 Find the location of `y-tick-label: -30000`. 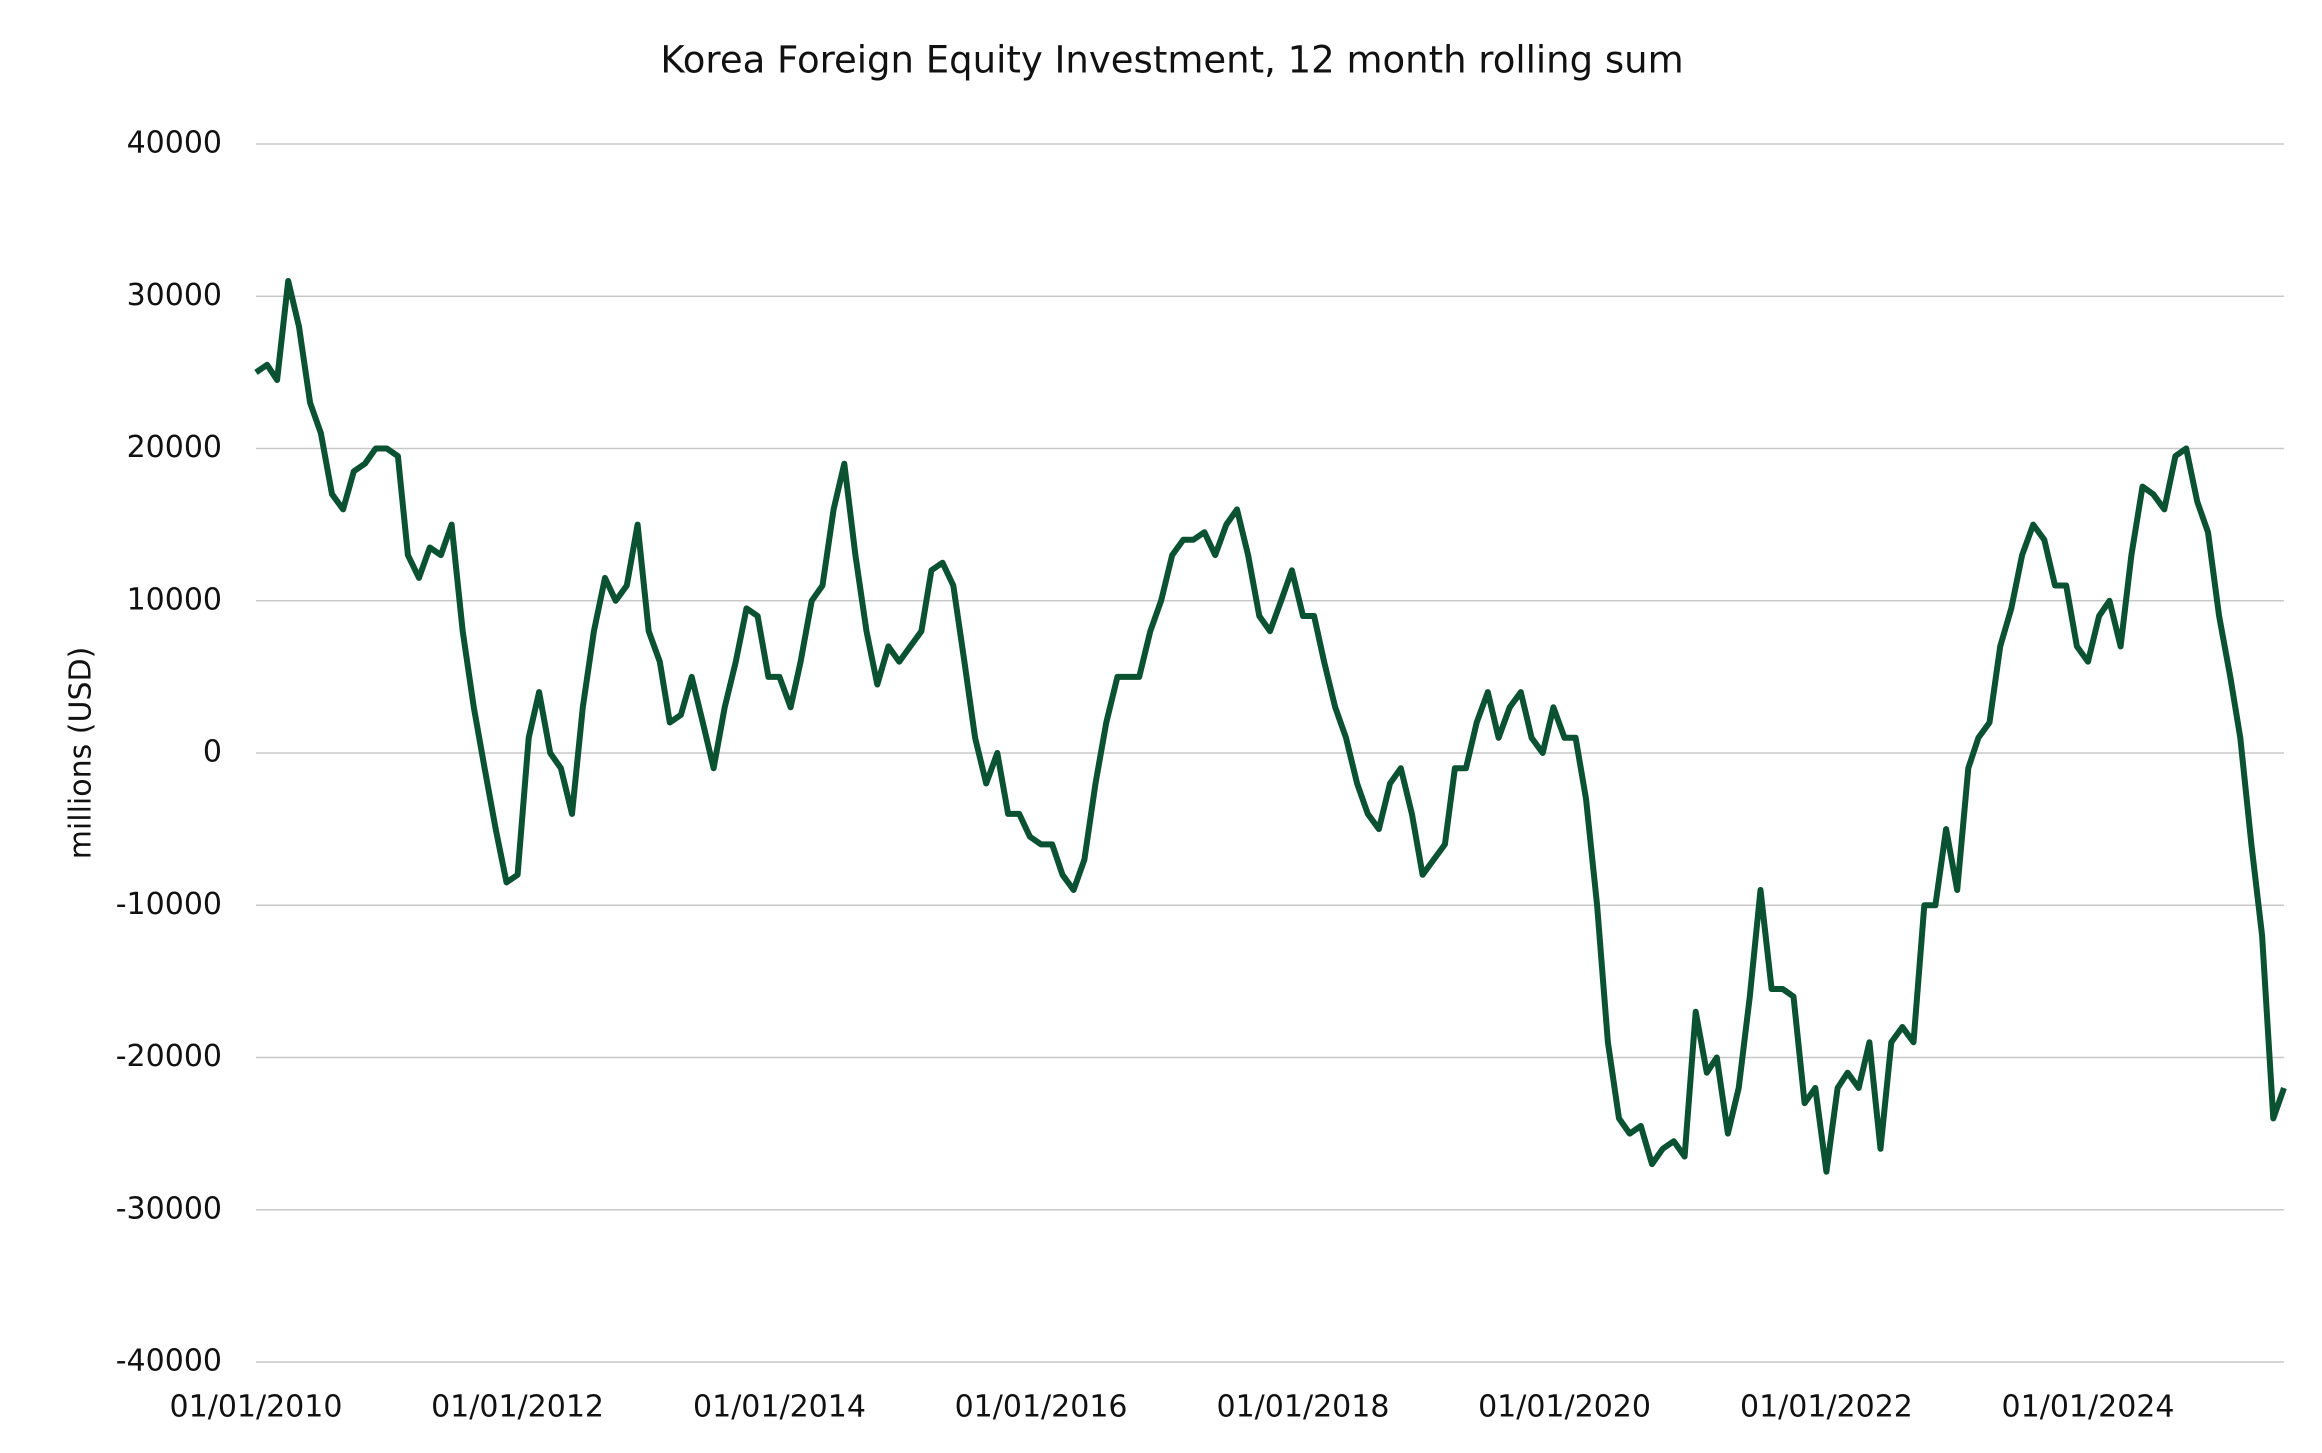

y-tick-label: -30000 is located at coordinates (169, 1208).